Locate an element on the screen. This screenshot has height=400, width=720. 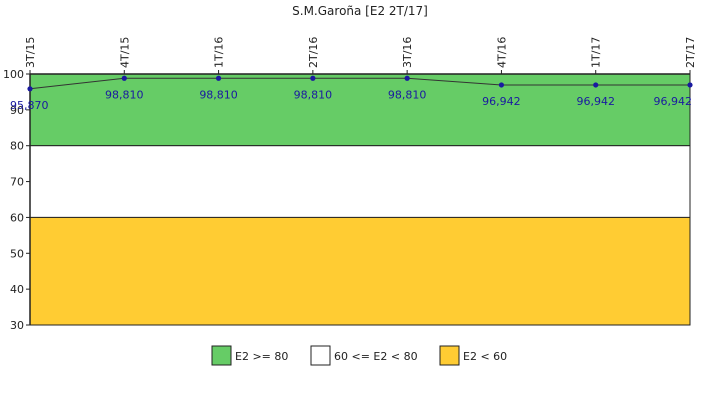
y-tick-label: 40 is located at coordinates (17, 289).